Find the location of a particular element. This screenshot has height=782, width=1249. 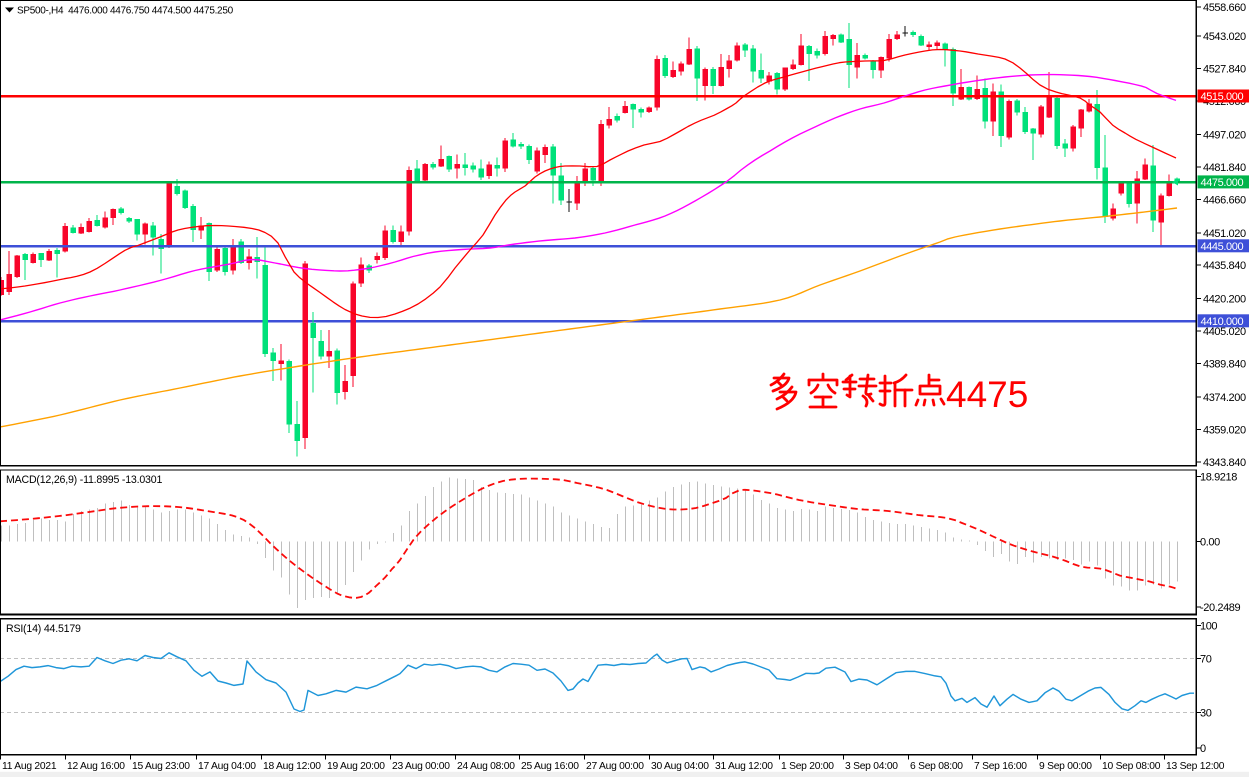

svg-text: 30 Aug 04:00 is located at coordinates (680, 766).